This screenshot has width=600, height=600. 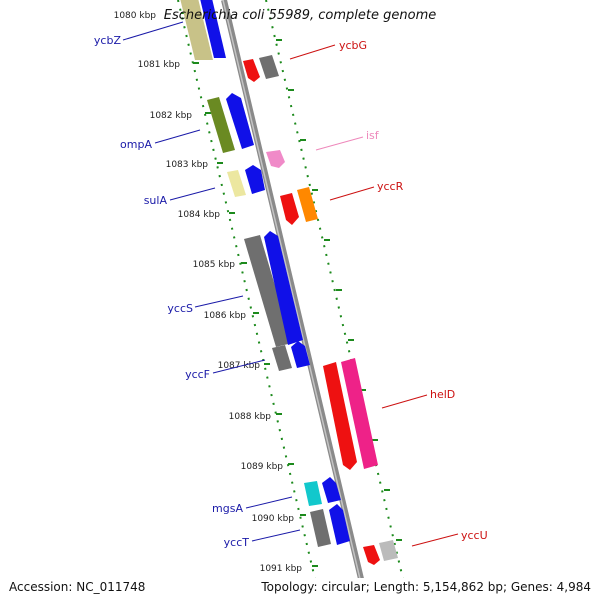 I want to click on feature-yccs-gray, so click(x=268, y=291).